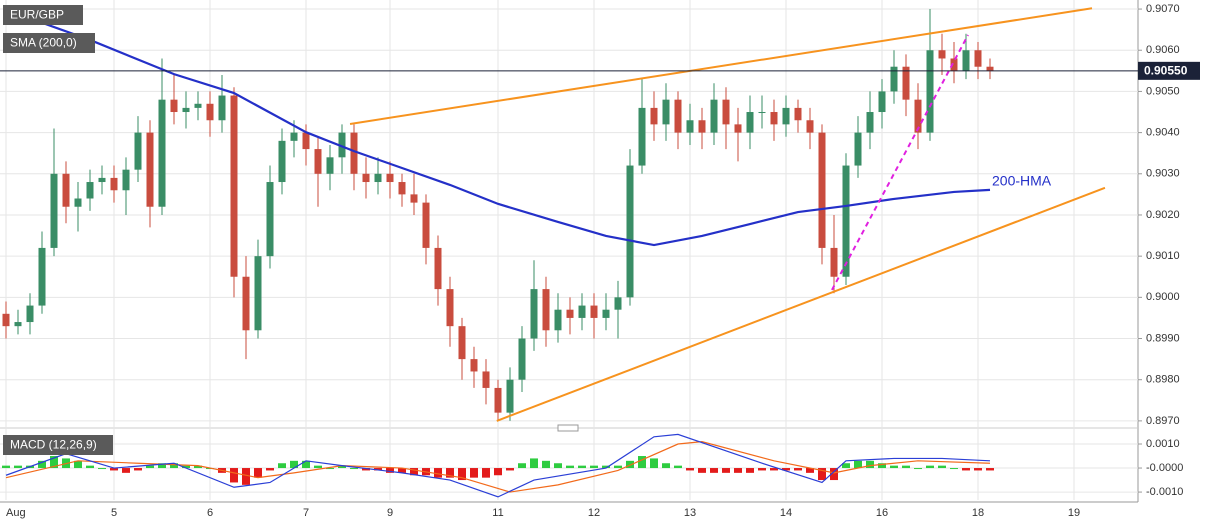  What do you see at coordinates (210, 513) in the screenshot?
I see `x-tick-label: 6` at bounding box center [210, 513].